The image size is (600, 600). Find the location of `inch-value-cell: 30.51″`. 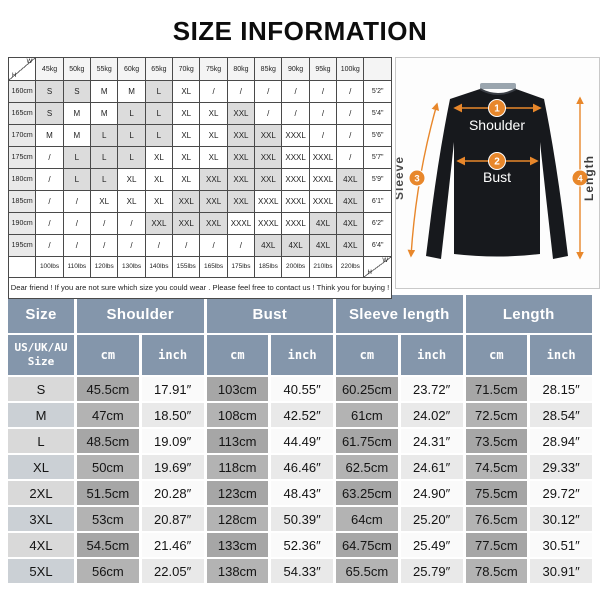

inch-value-cell: 30.51″ is located at coordinates (561, 545).